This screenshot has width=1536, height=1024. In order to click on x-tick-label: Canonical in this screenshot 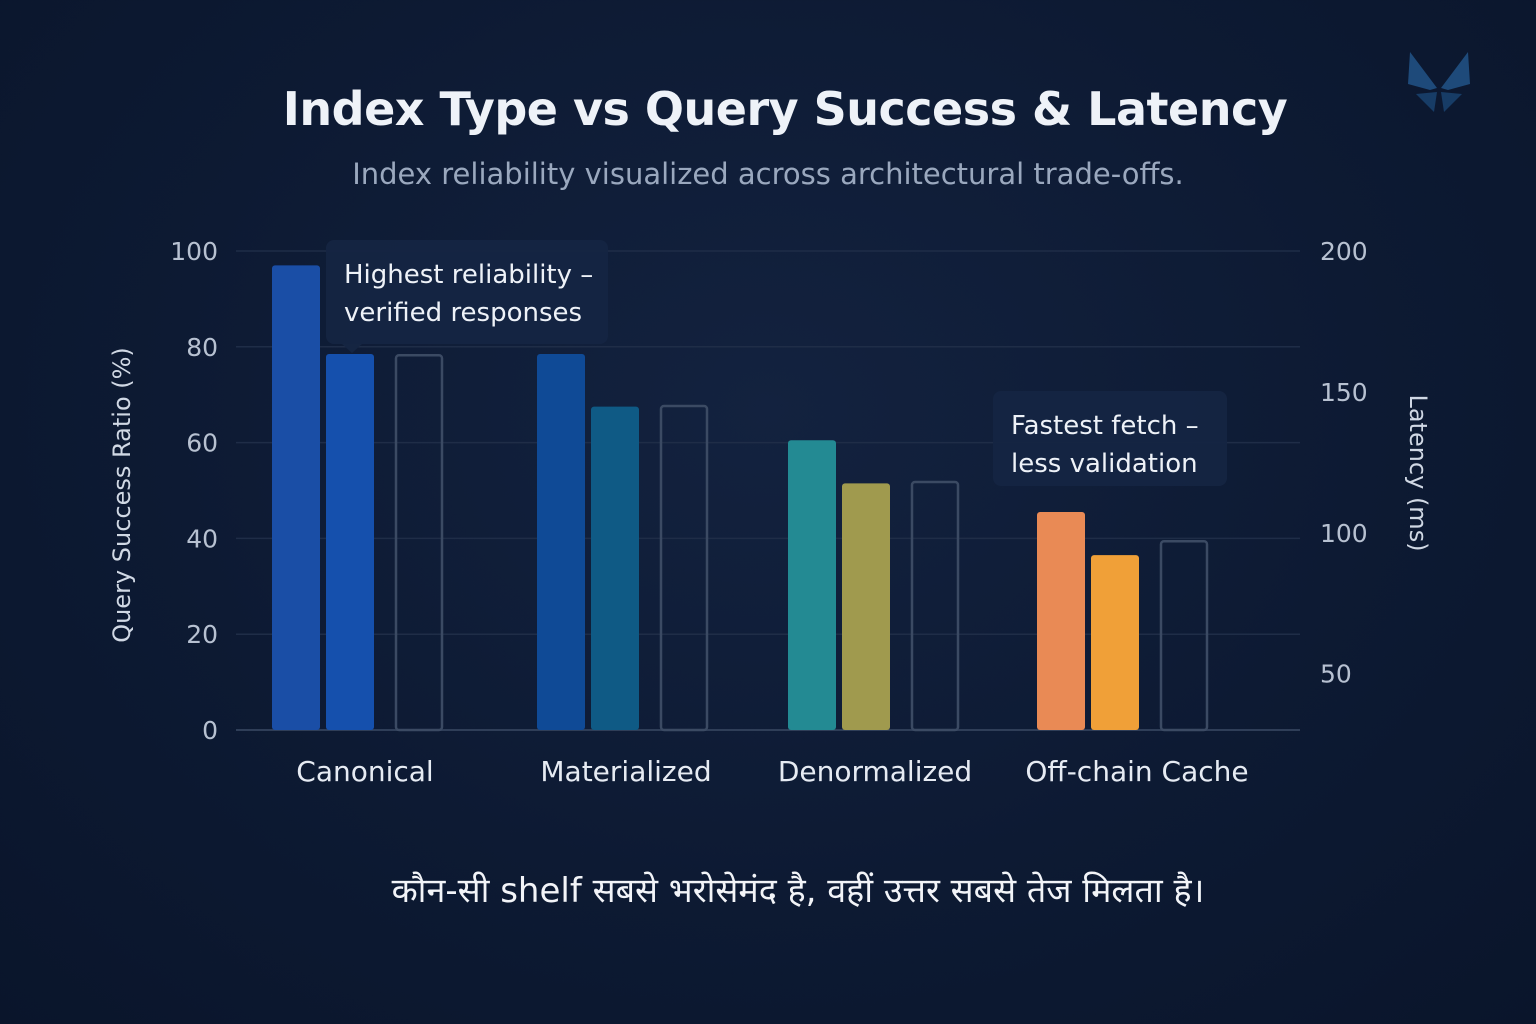, I will do `click(364, 771)`.